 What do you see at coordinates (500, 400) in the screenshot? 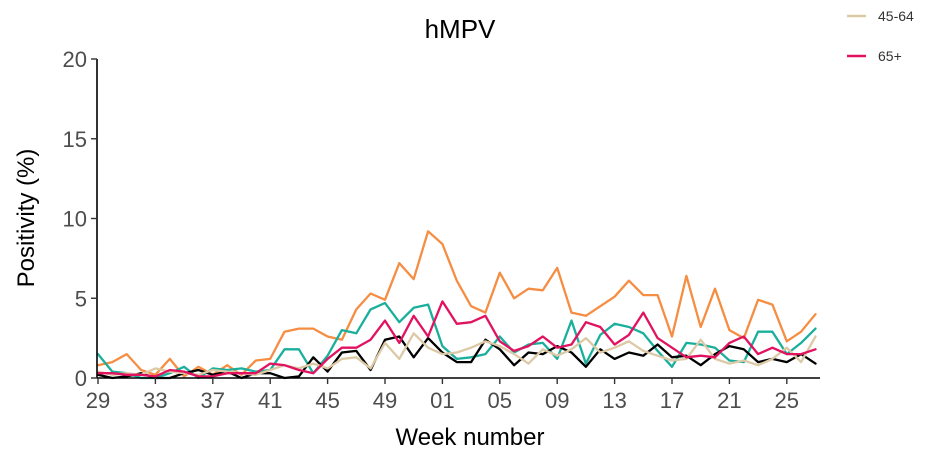
I see `x-tick-label: 05` at bounding box center [500, 400].